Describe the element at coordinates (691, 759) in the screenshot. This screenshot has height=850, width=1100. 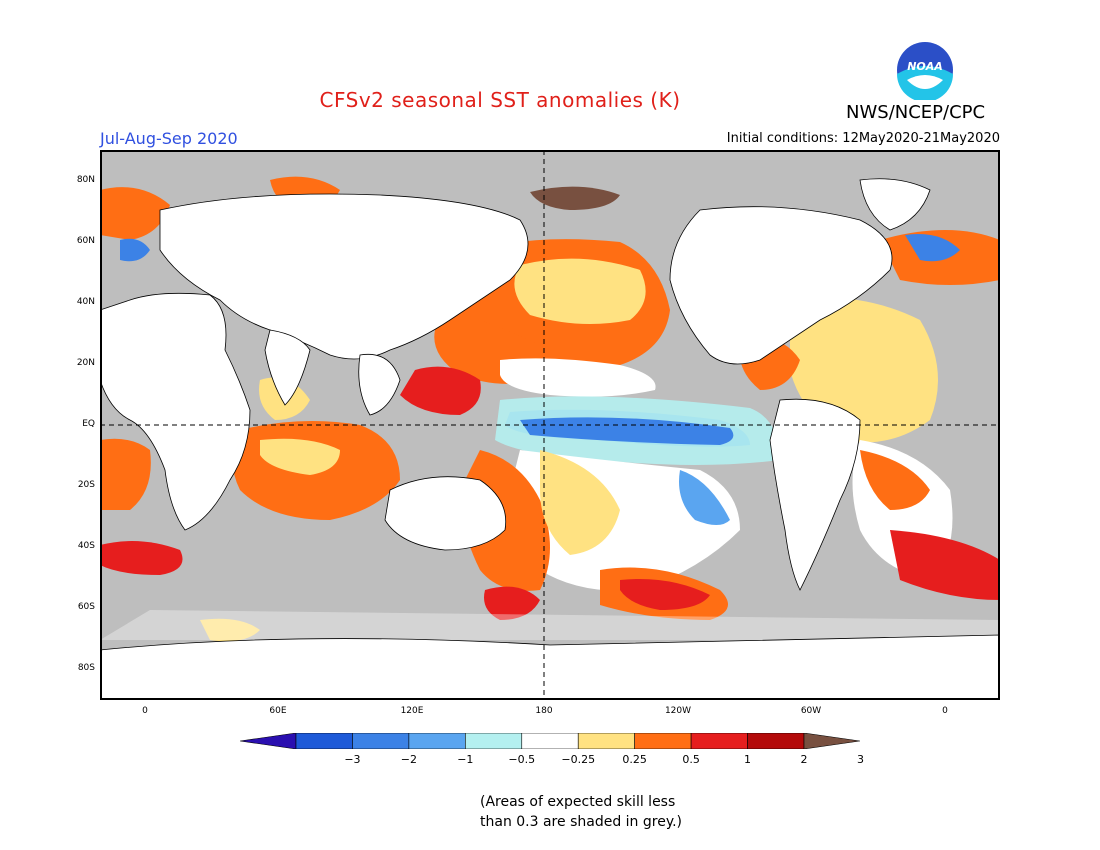
I see `colorbar-label: 0.5` at that location.